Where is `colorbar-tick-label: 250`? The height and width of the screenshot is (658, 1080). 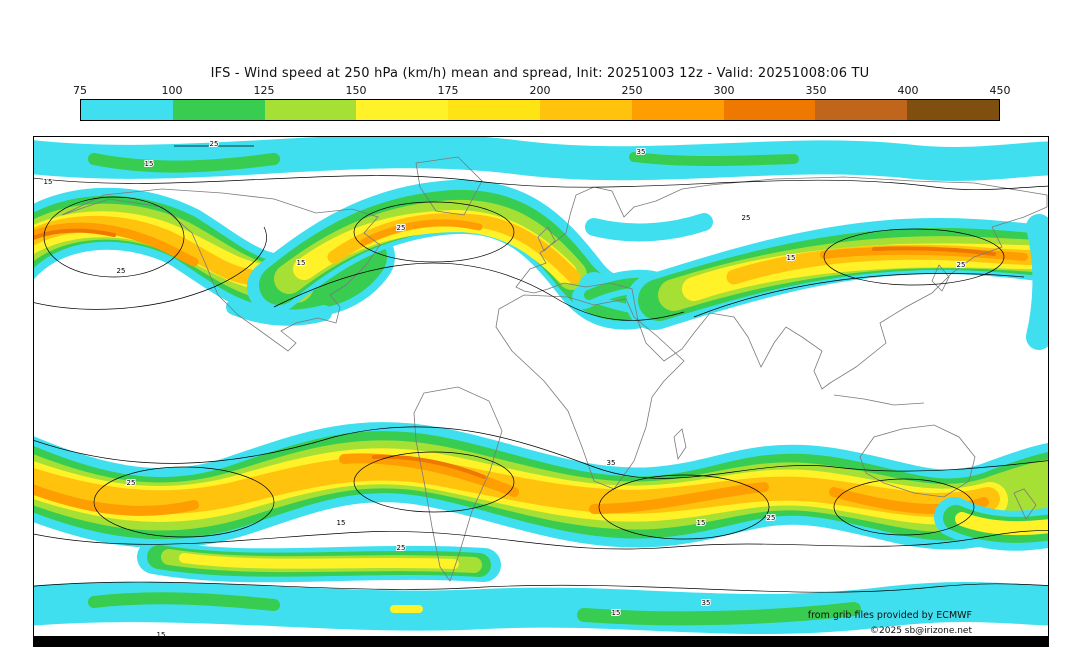
colorbar-tick-label: 250 is located at coordinates (632, 90).